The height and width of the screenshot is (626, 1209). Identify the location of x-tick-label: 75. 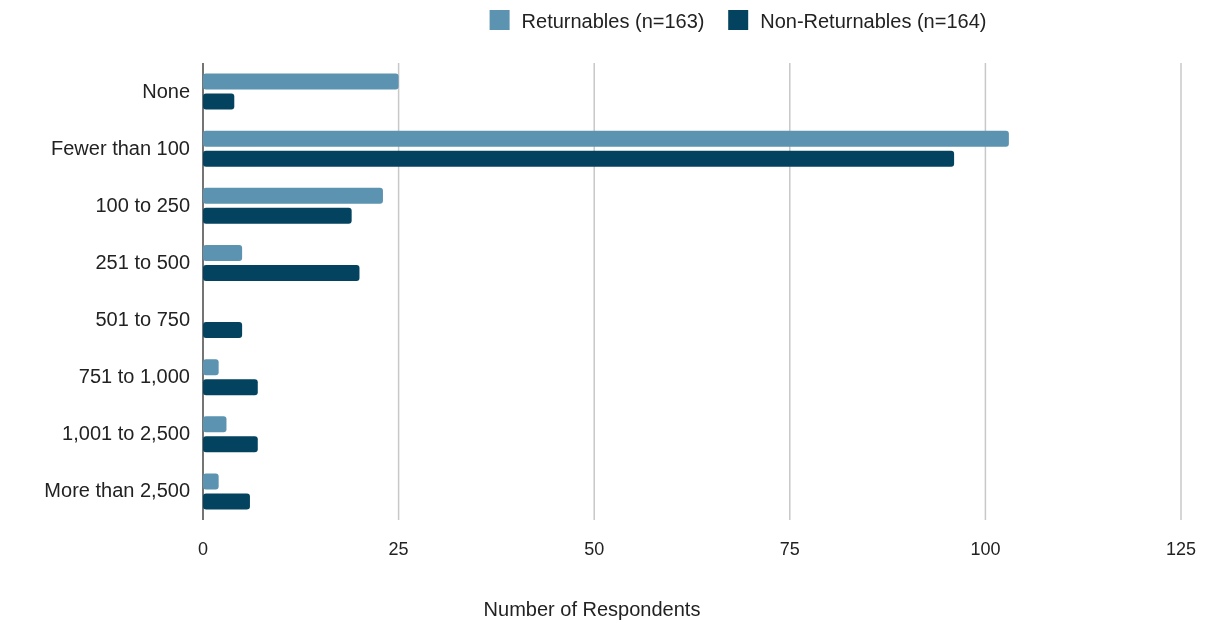
(789, 549).